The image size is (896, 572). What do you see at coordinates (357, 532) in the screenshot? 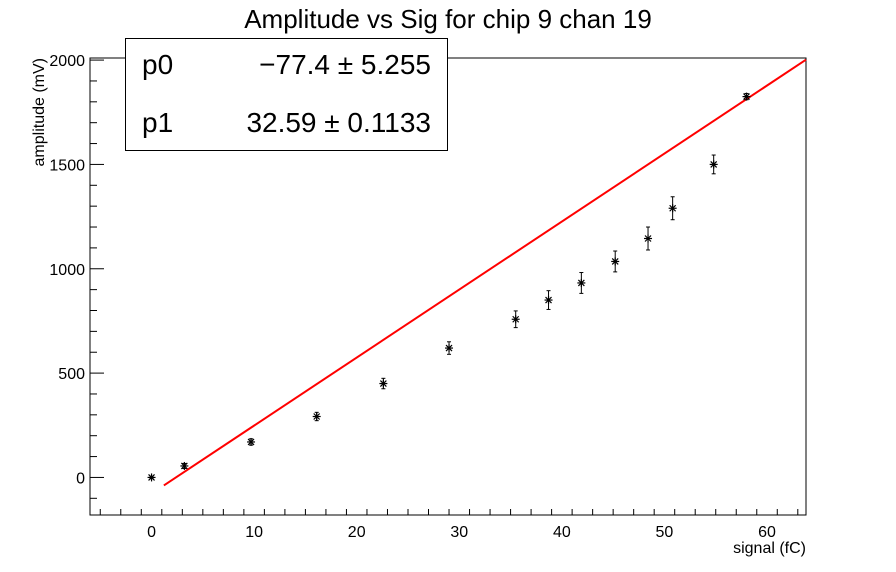
I see `x-tick-label: 20` at bounding box center [357, 532].